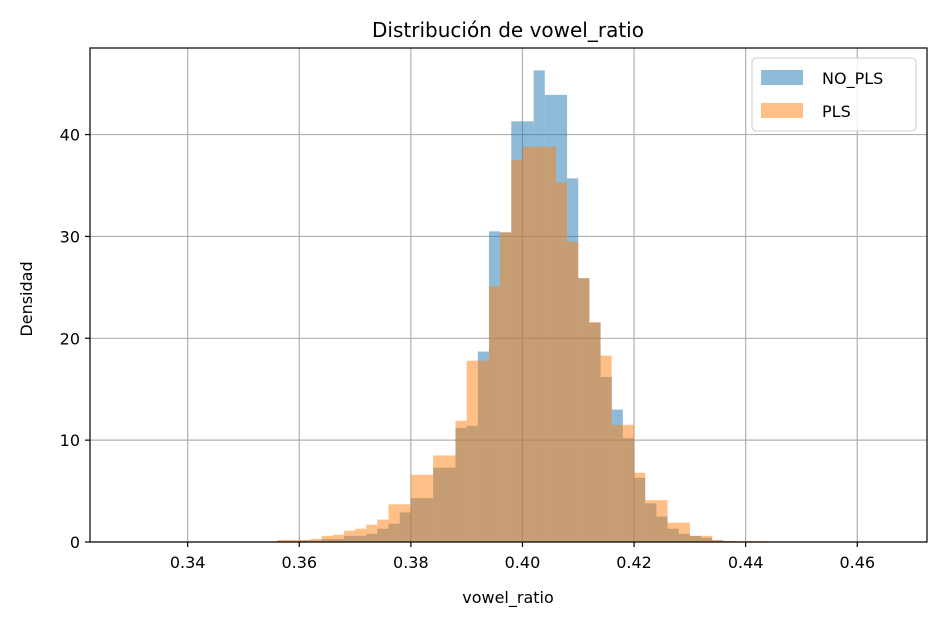 This screenshot has height=623, width=943. I want to click on x-axis-title: vowel_ratio, so click(508, 598).